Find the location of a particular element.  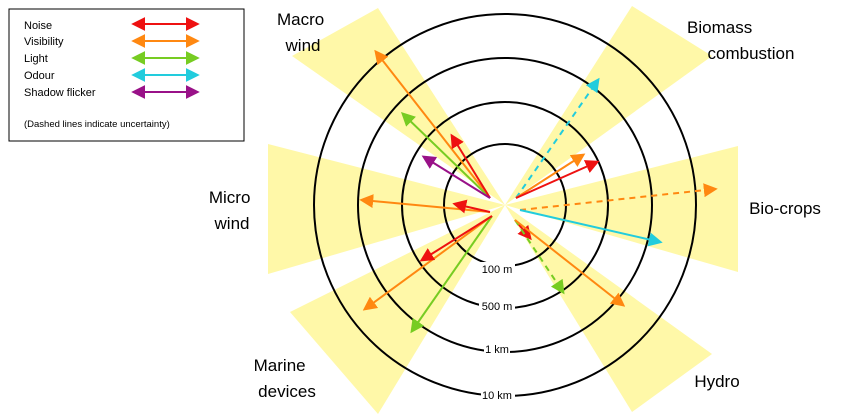

sector-marine-devices is located at coordinates (397, 309).